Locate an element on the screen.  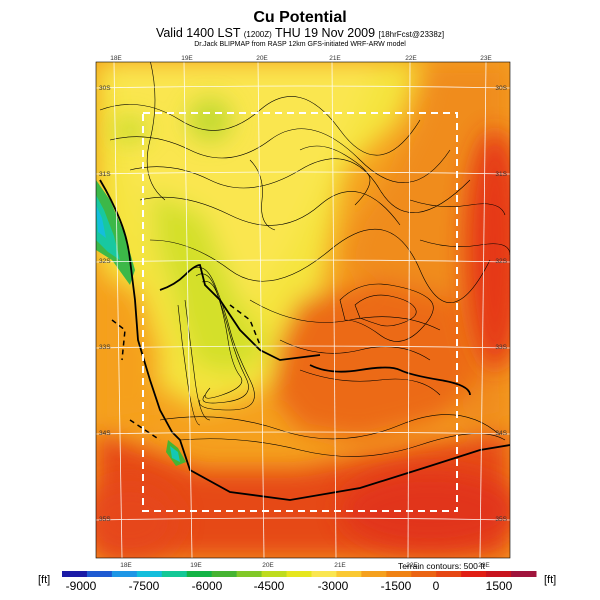
lon-labels-top: 18E 19E 20E 21E 22E 23E is located at coordinates (301, 58).